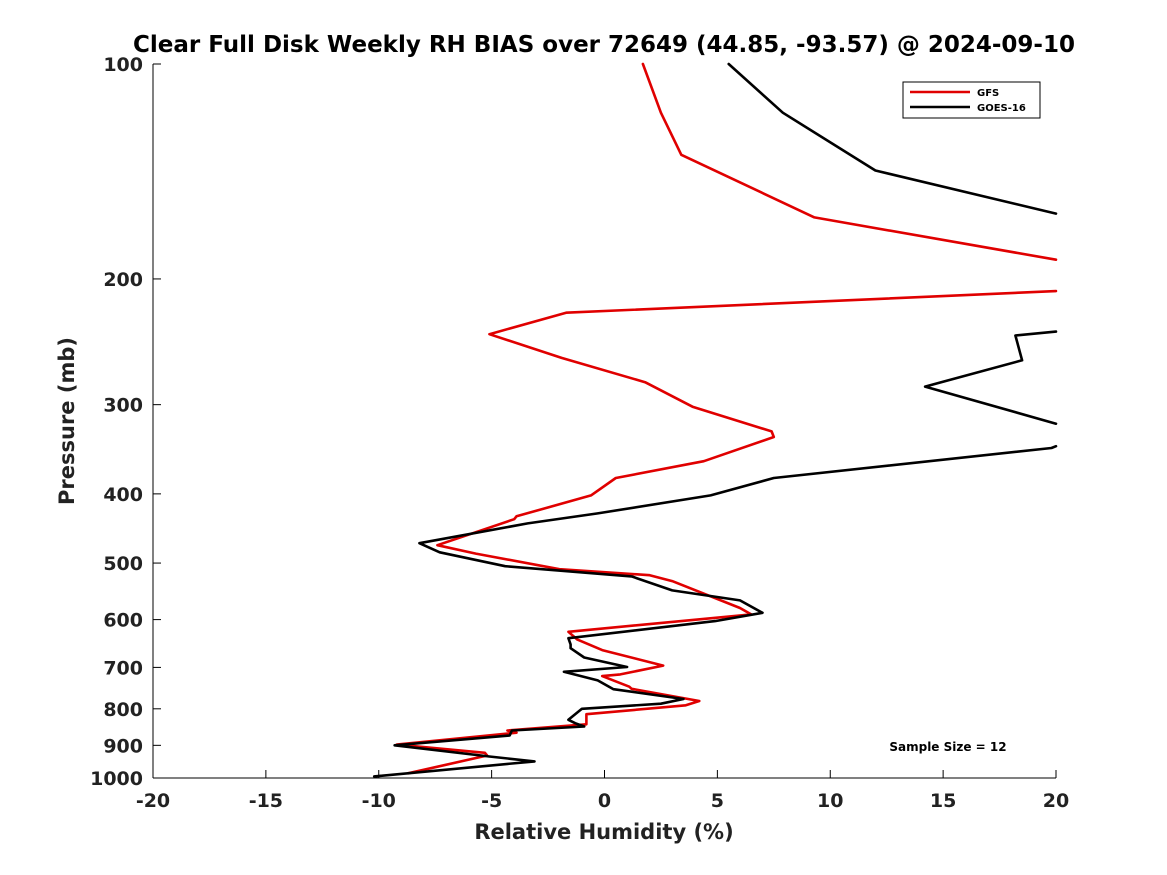  Describe the element at coordinates (67, 421) in the screenshot. I see `y-axis-label: Pressure (mb)` at that location.